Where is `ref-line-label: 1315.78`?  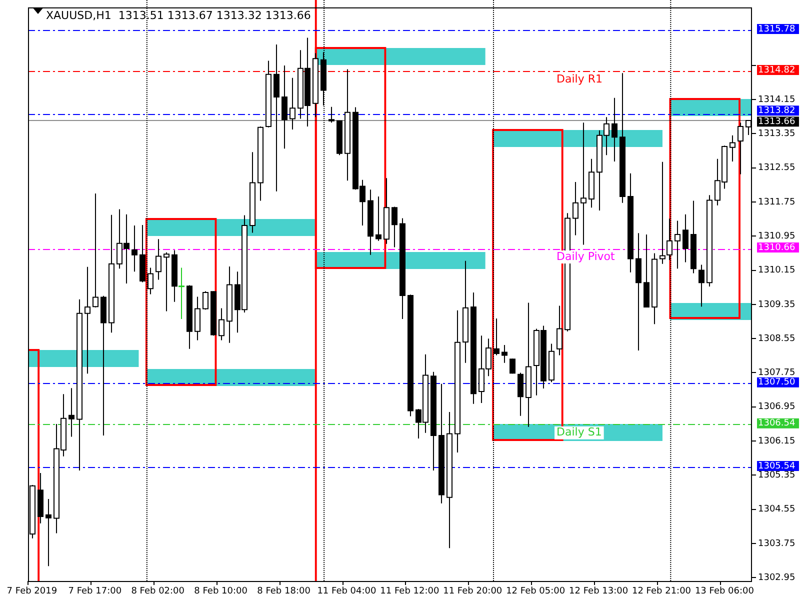 ref-line-label: 1315.78 is located at coordinates (777, 29).